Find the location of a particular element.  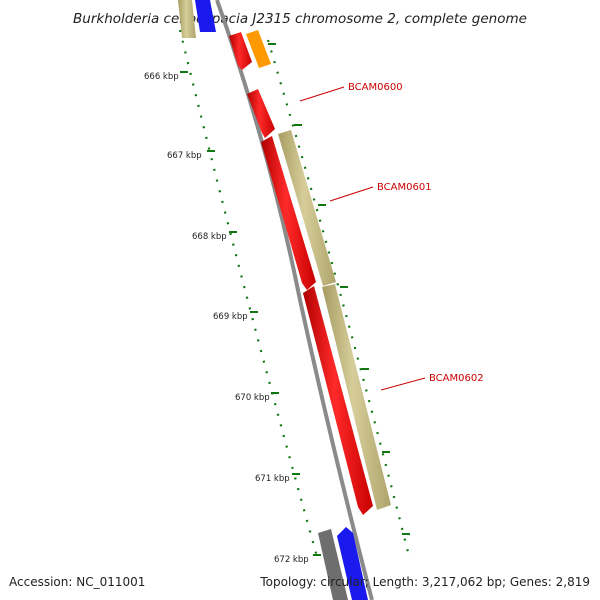

leader-bcam0601 is located at coordinates (351, 194).